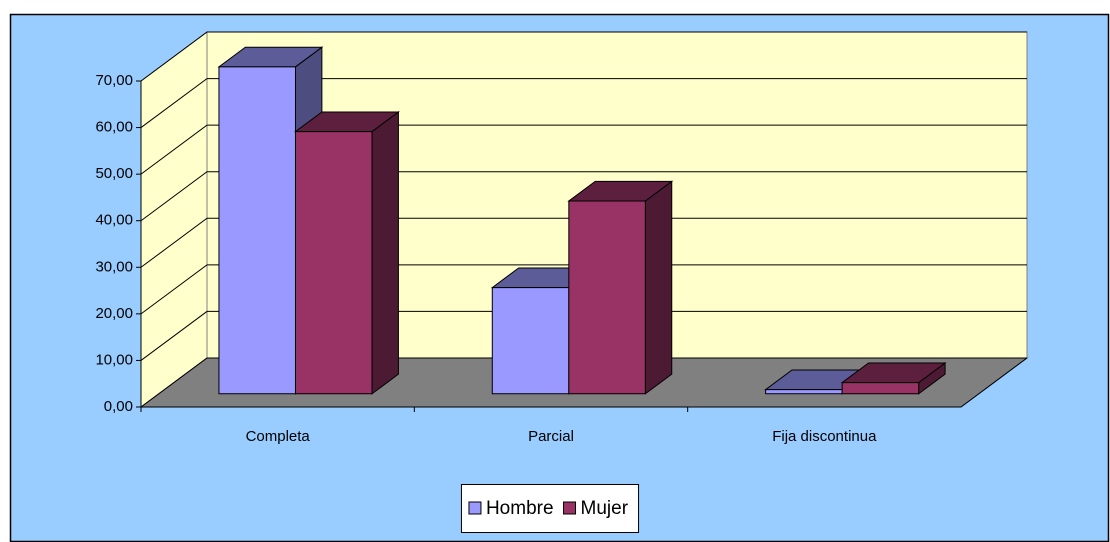 This screenshot has width=1110, height=542. Describe the element at coordinates (114, 127) in the screenshot. I see `y-tick-label: 60,00` at that location.